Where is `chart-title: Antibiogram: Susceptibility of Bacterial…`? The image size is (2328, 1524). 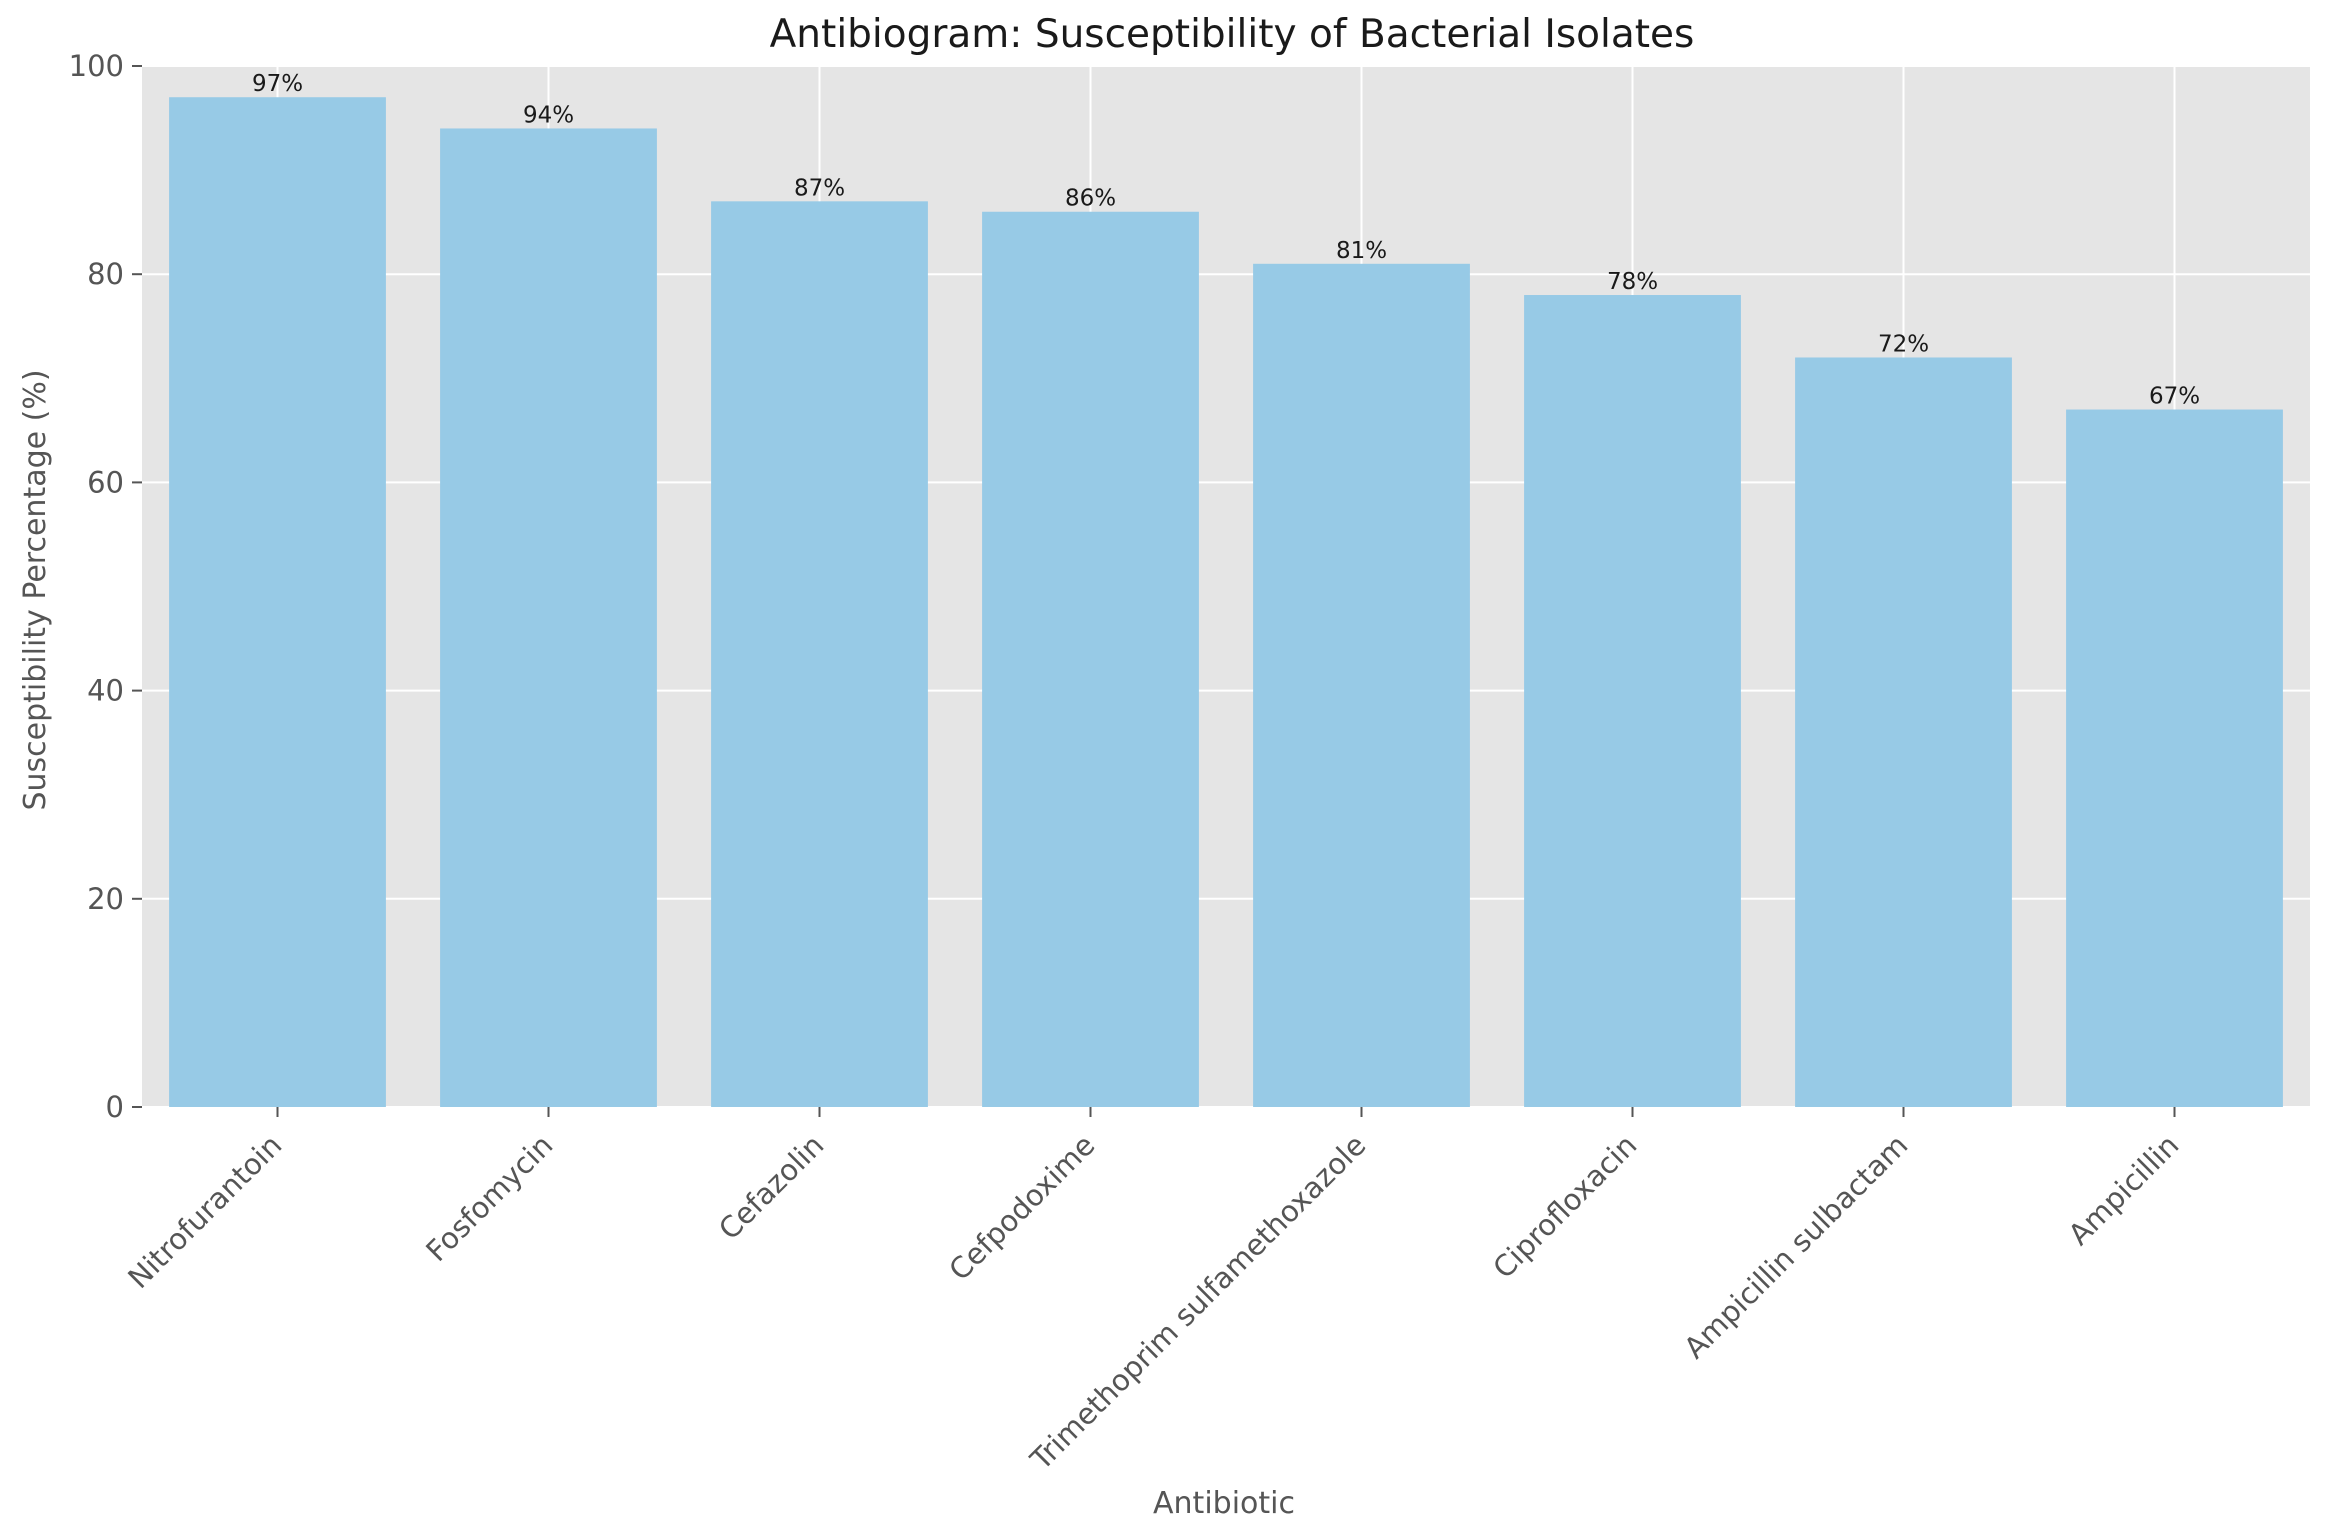 chart-title: Antibiogram: Susceptibility of Bacterial… is located at coordinates (1232, 34).